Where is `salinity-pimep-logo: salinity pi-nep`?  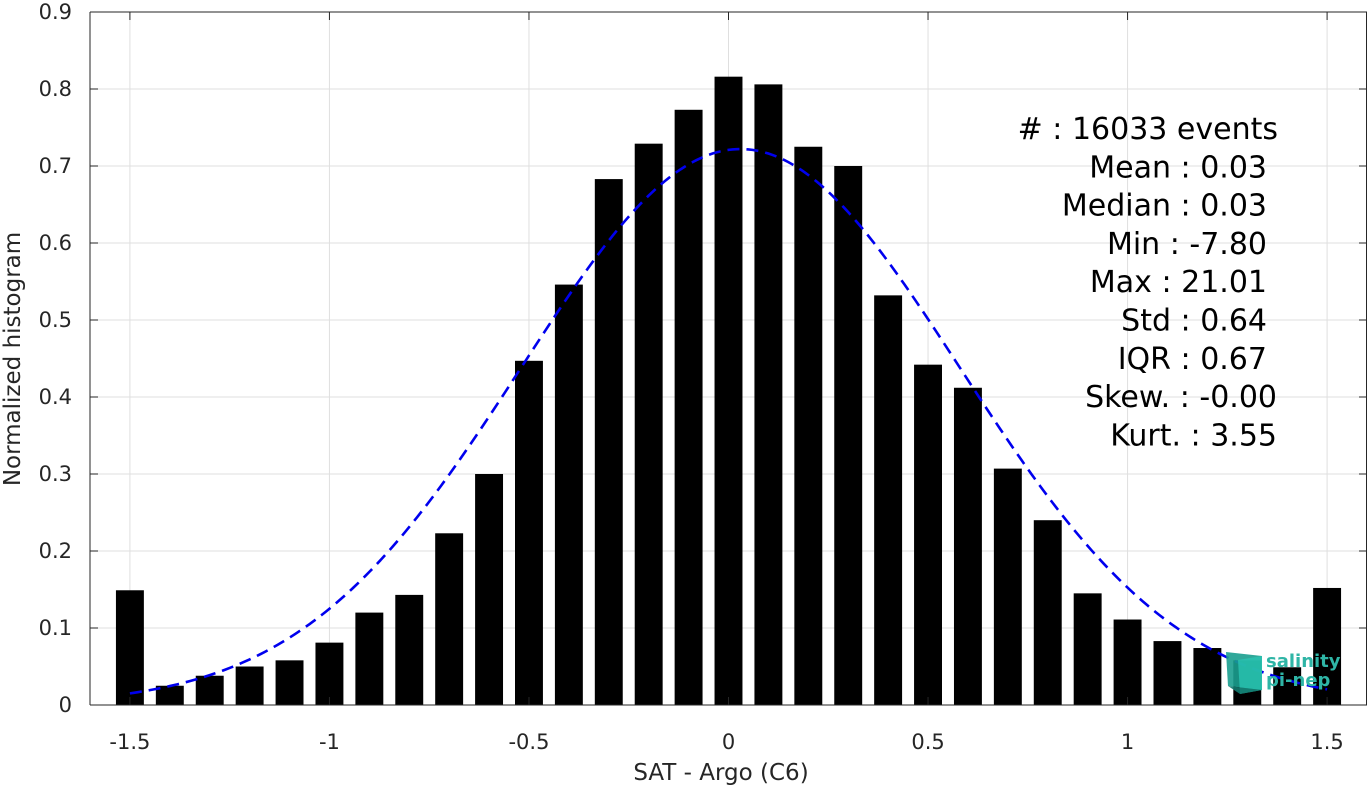 salinity-pimep-logo: salinity pi-nep is located at coordinates (1283, 672).